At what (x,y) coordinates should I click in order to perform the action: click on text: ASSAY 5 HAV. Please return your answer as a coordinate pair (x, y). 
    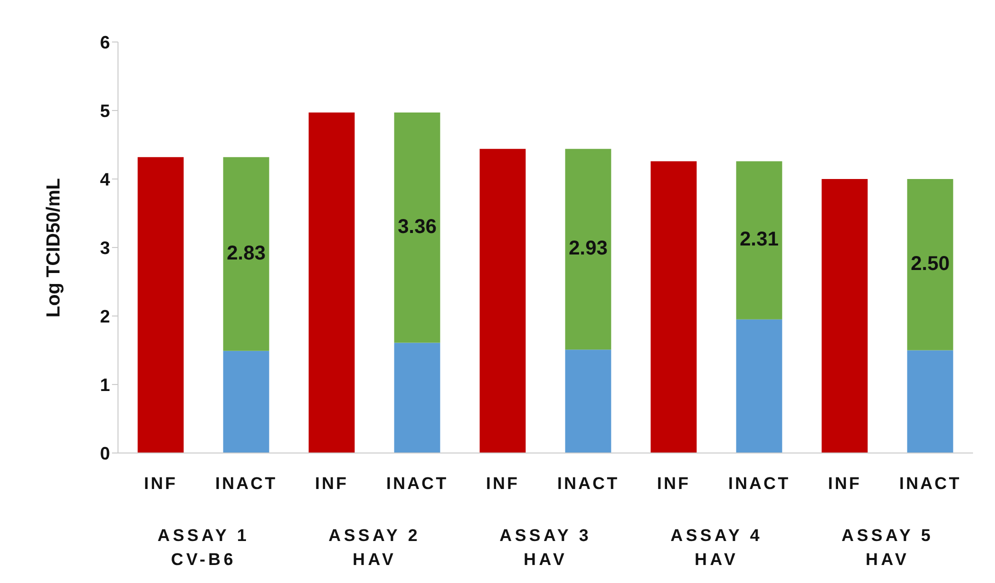
    Looking at the image, I should click on (888, 547).